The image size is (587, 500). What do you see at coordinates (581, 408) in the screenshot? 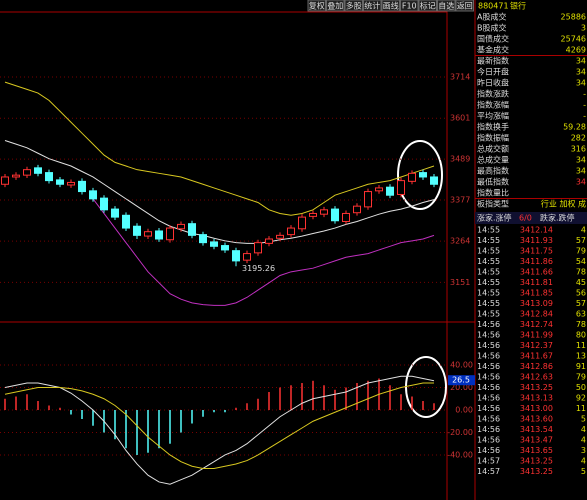
I see `tick-volume: 11` at bounding box center [581, 408].